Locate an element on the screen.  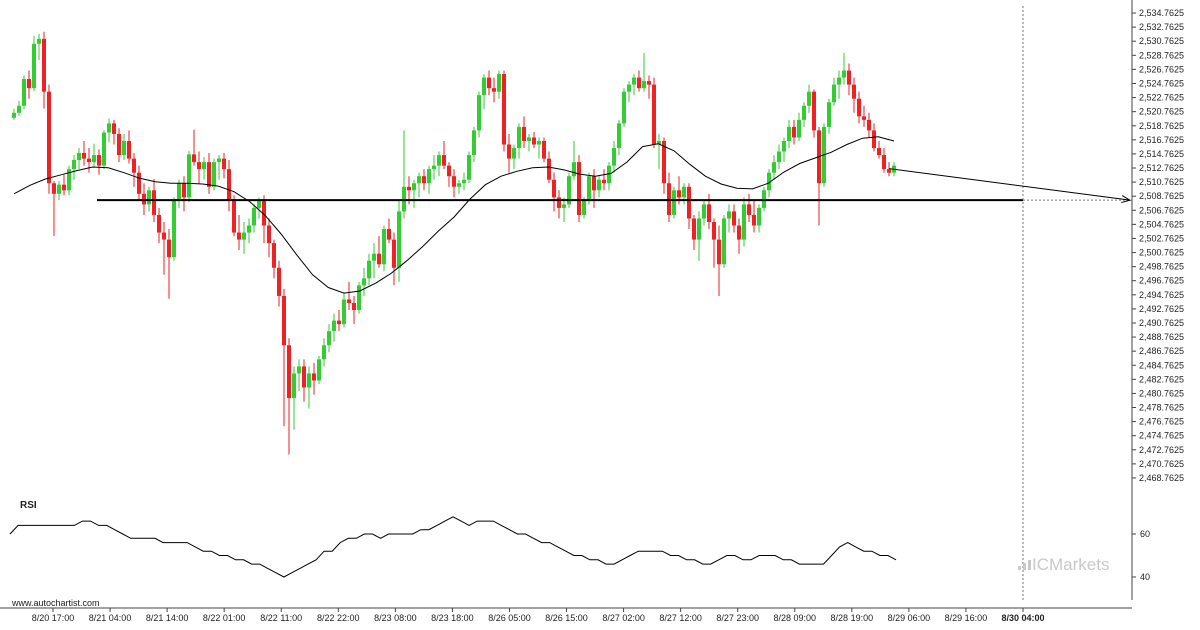
brand-text: ICMarkets is located at coordinates (1070, 564).